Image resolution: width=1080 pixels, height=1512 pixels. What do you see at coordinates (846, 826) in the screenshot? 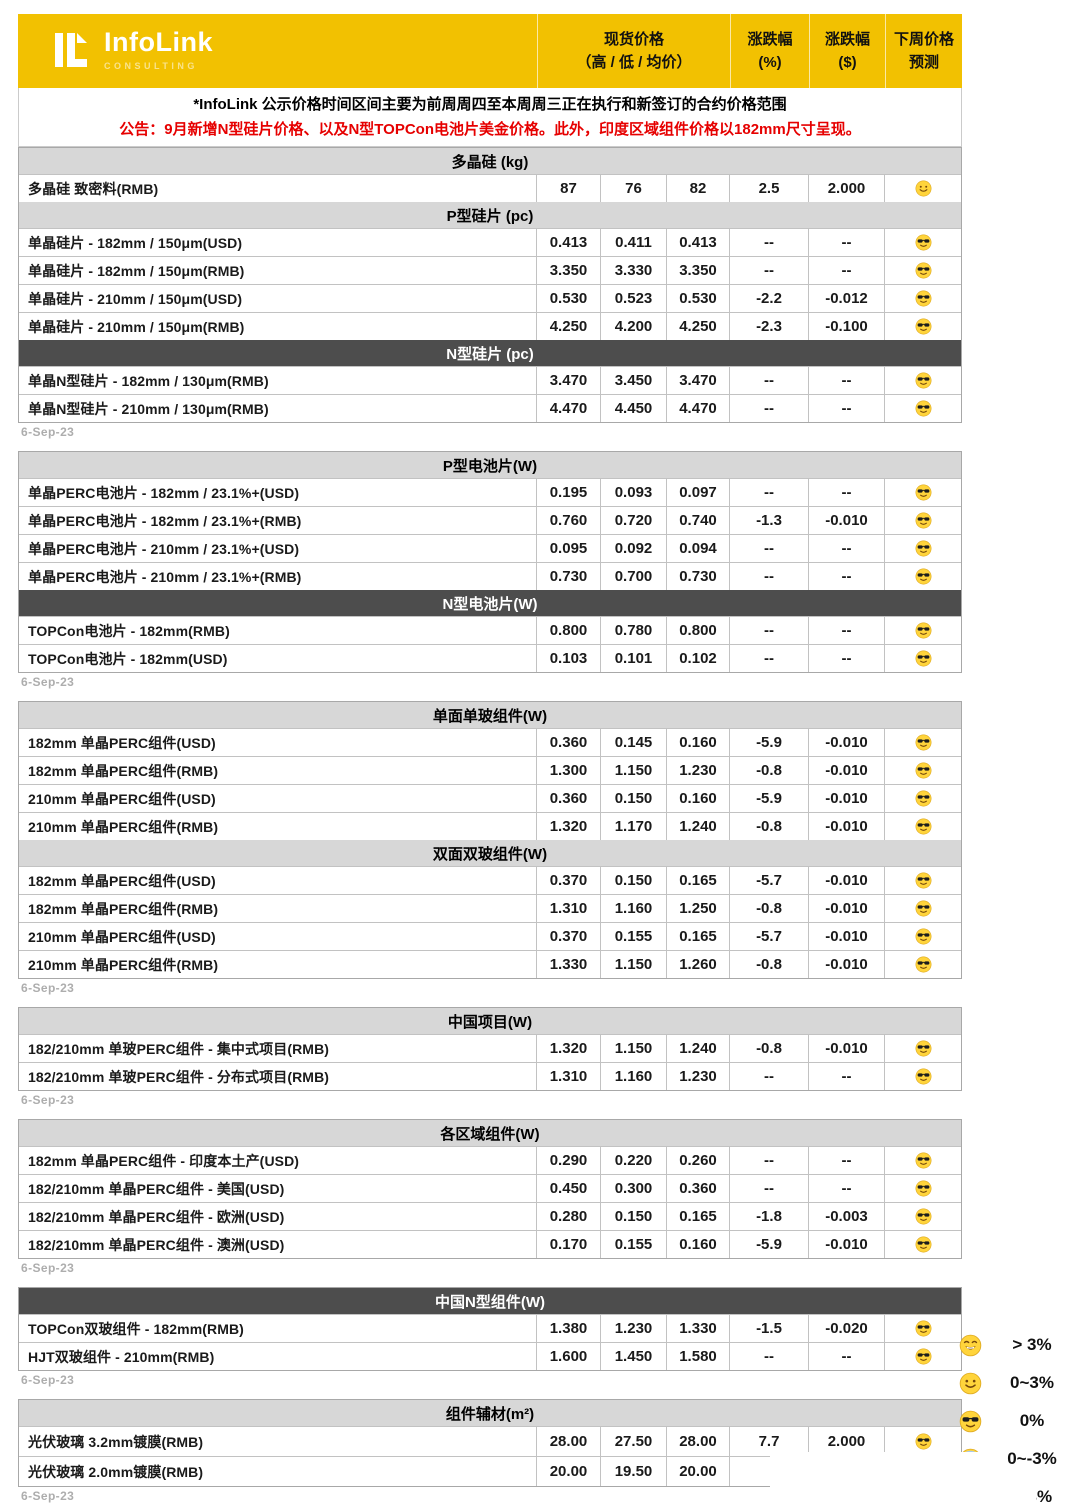
I see `usd-change-cell: -0.010` at bounding box center [846, 826].